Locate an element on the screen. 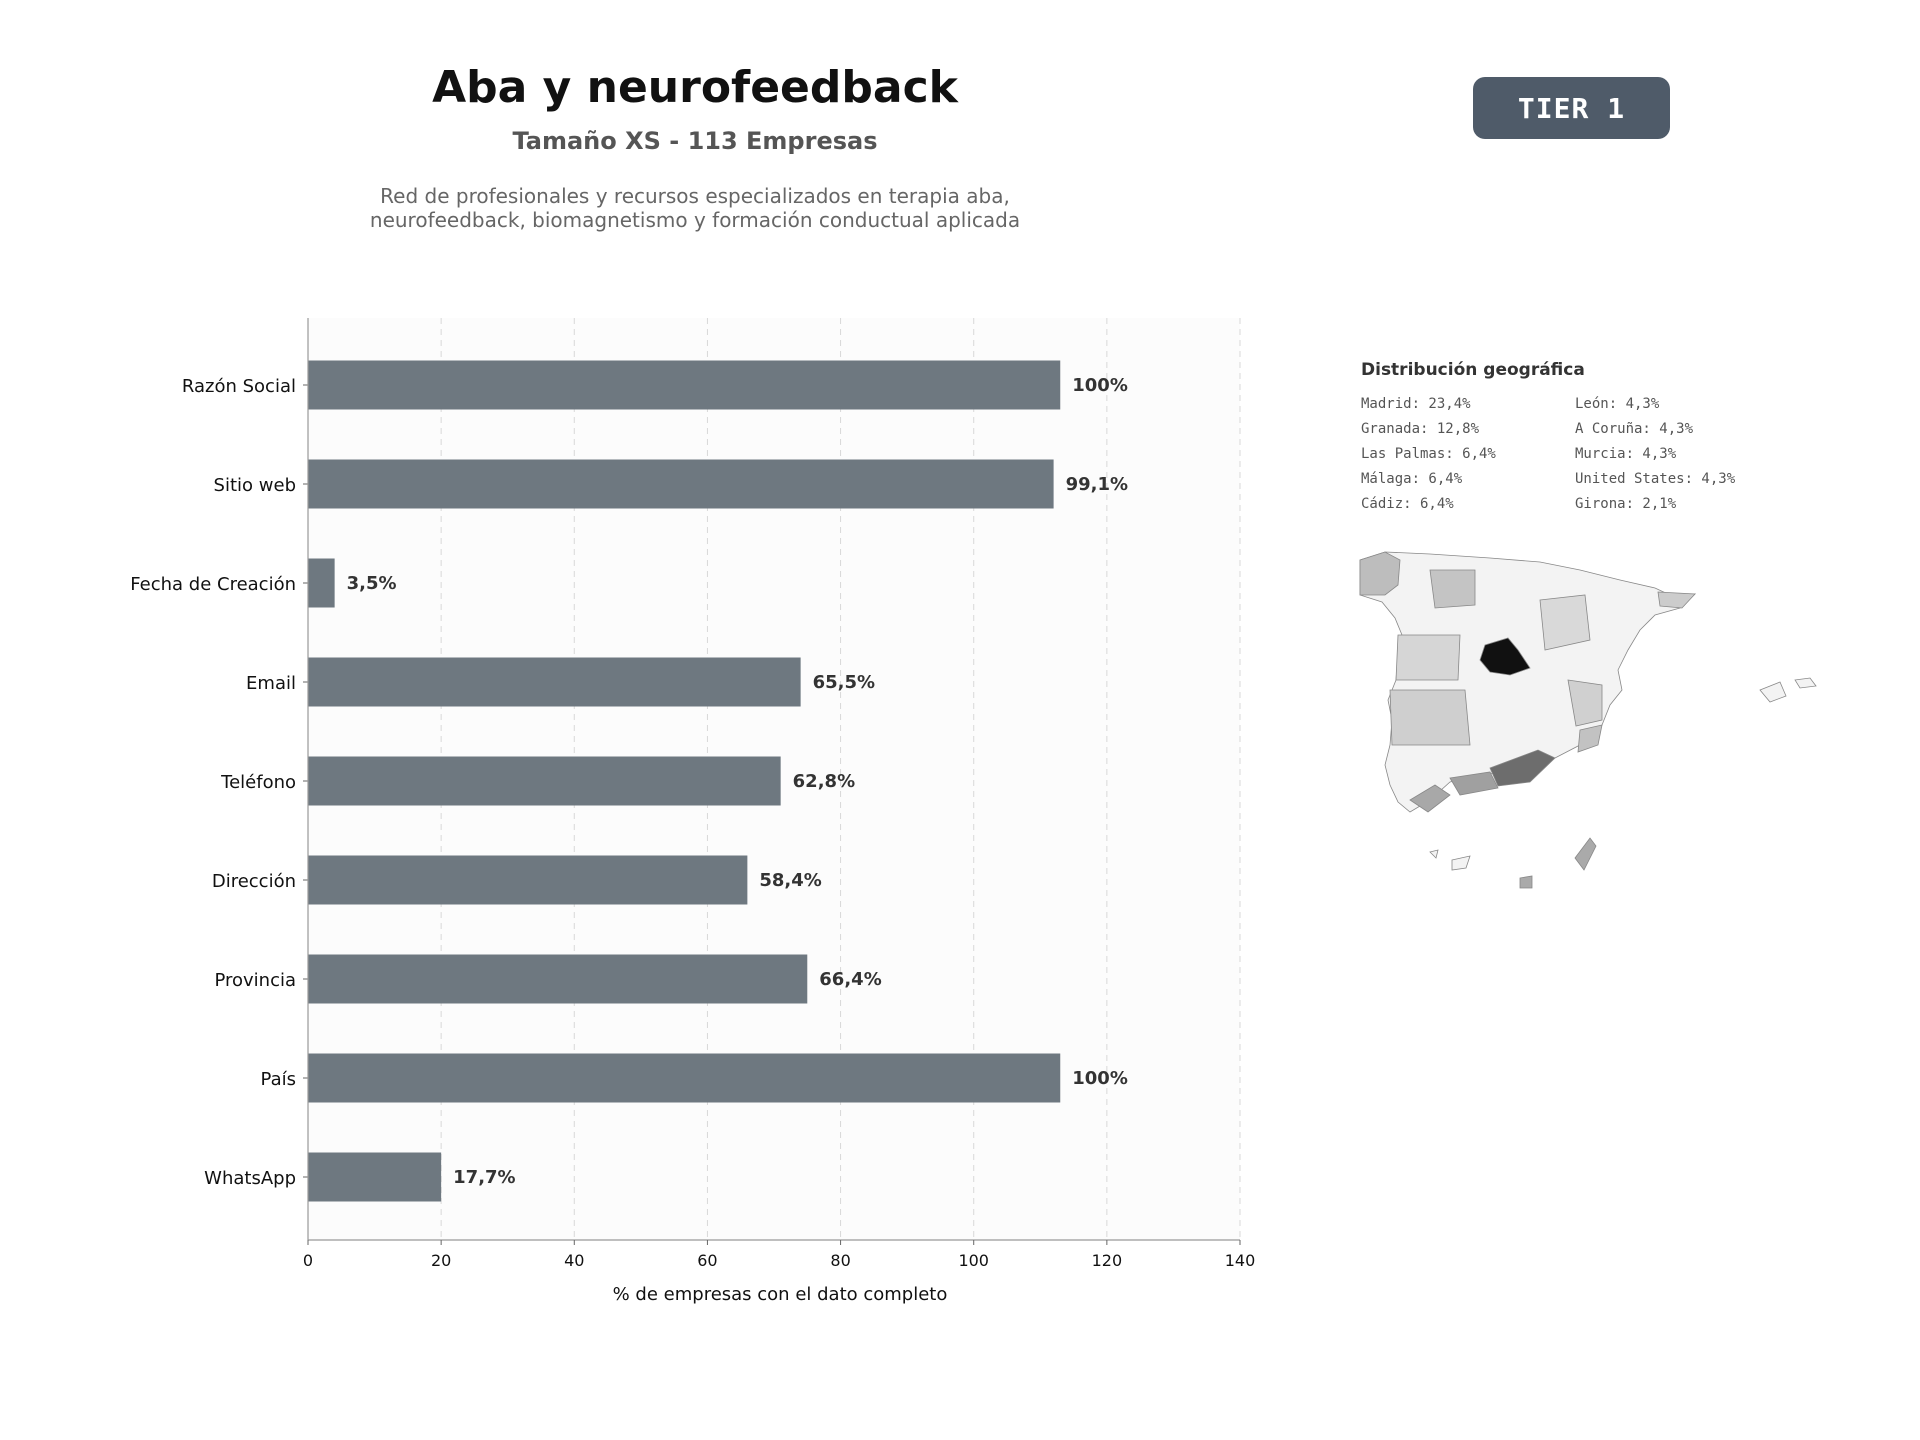 This screenshot has width=1920, height=1440. map-canarias-gran is located at coordinates (1526, 882).